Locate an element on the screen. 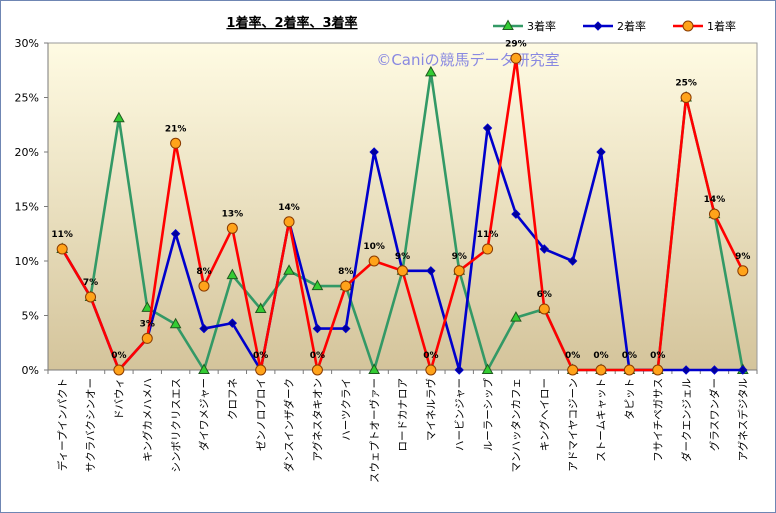  y-tick-label: 30% is located at coordinates (27, 43).